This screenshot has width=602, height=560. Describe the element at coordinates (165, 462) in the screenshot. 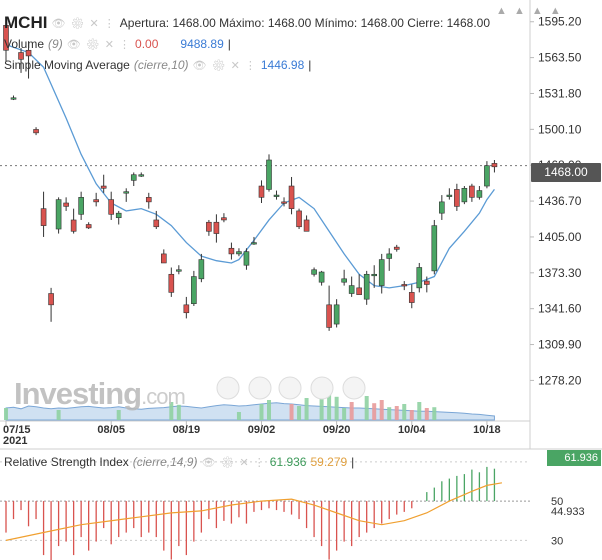

I see `rsi-param: (cierre,14,9)` at that location.